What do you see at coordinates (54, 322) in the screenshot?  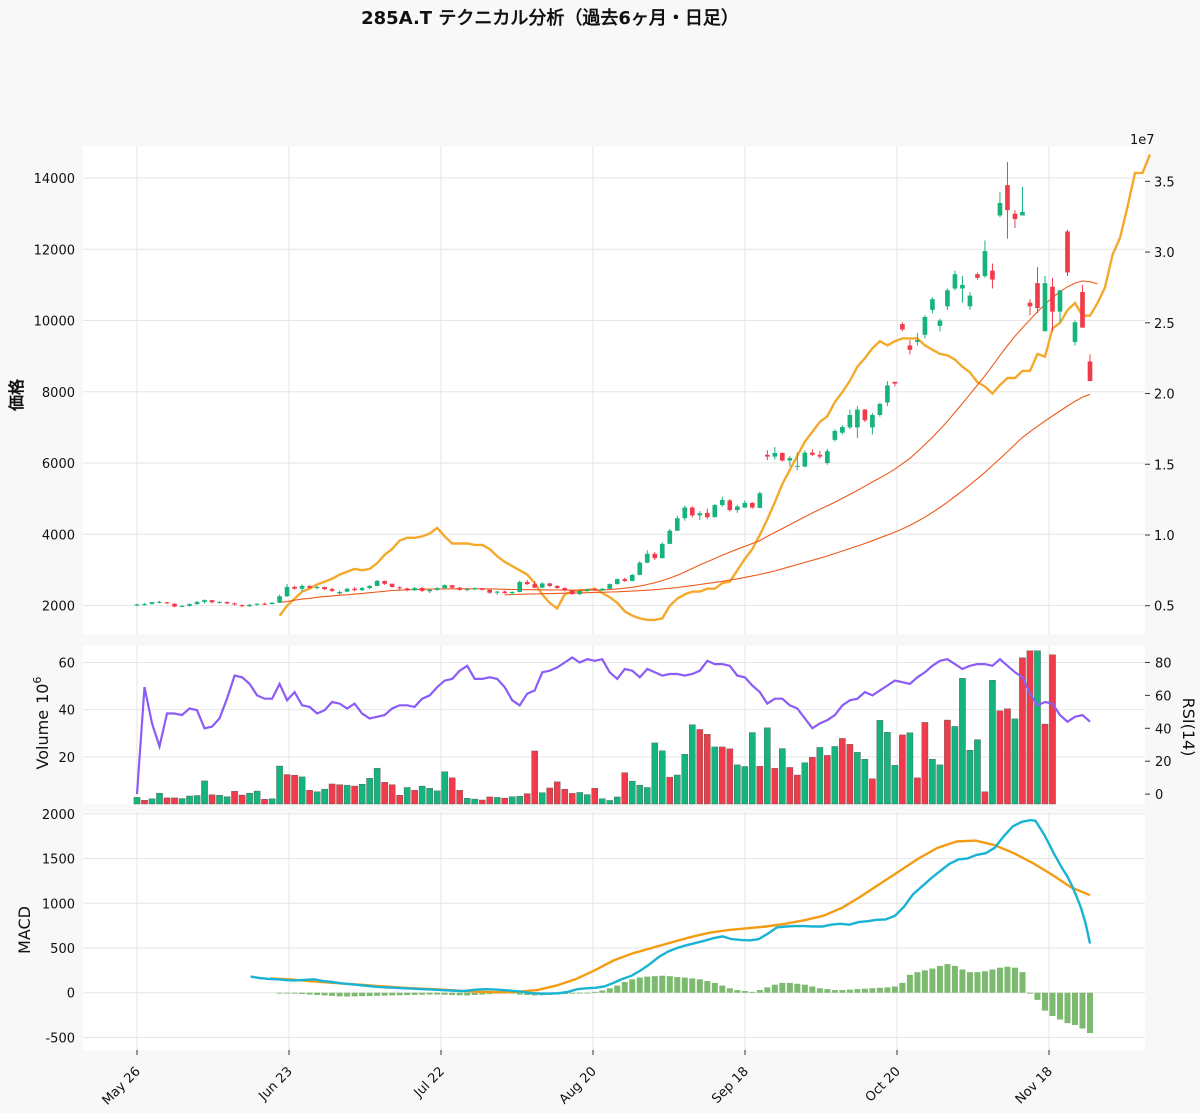 I see `price-ytick-label: 10000` at bounding box center [54, 322].